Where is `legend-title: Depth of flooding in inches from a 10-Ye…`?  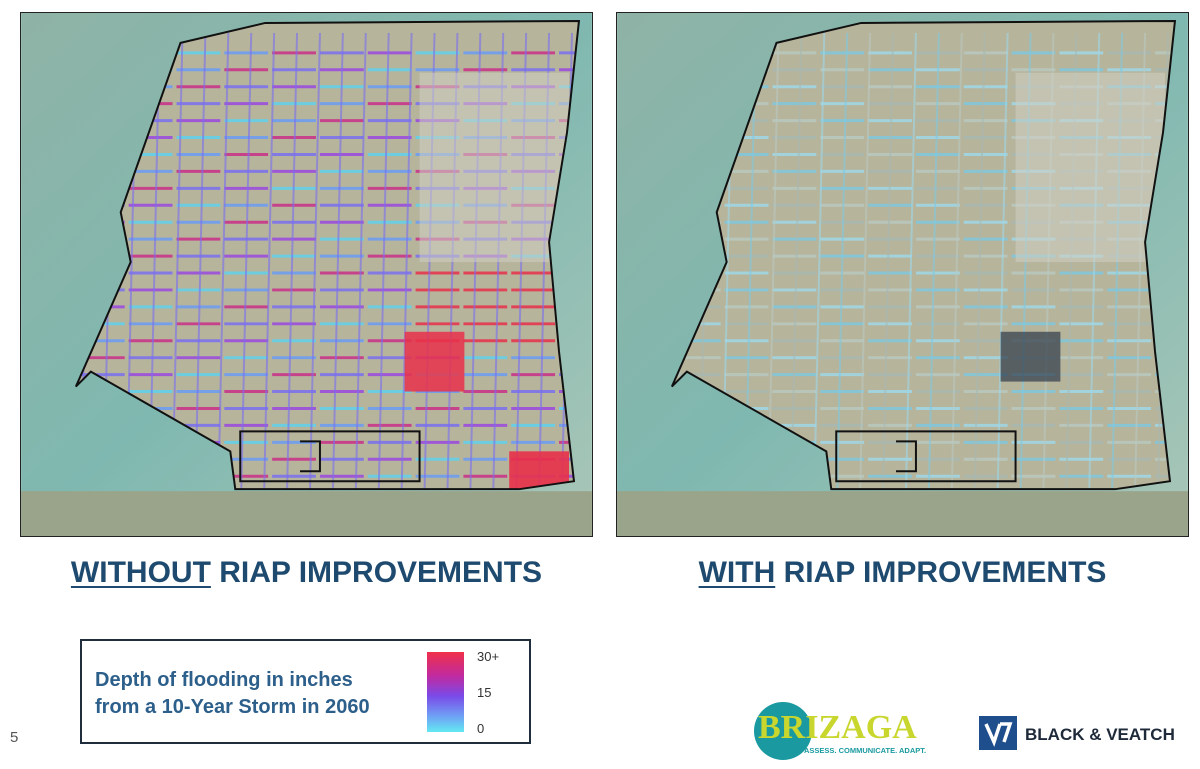
legend-title: Depth of flooding in inches from a 10-Ye… is located at coordinates (232, 694).